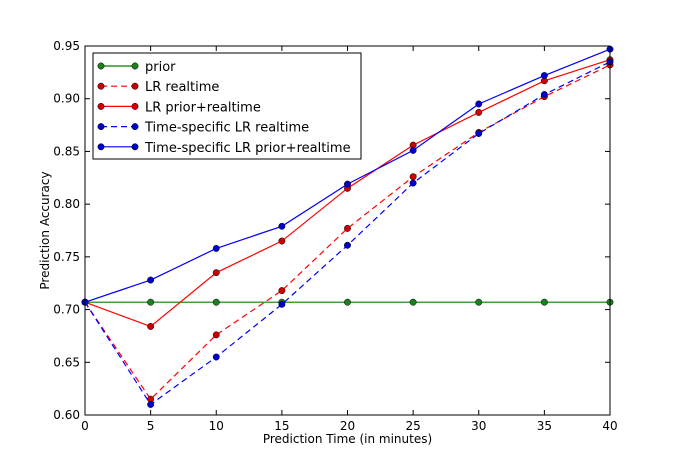 Image resolution: width=677 pixels, height=462 pixels. Describe the element at coordinates (66, 257) in the screenshot. I see `y-tick-label: 0.75` at that location.